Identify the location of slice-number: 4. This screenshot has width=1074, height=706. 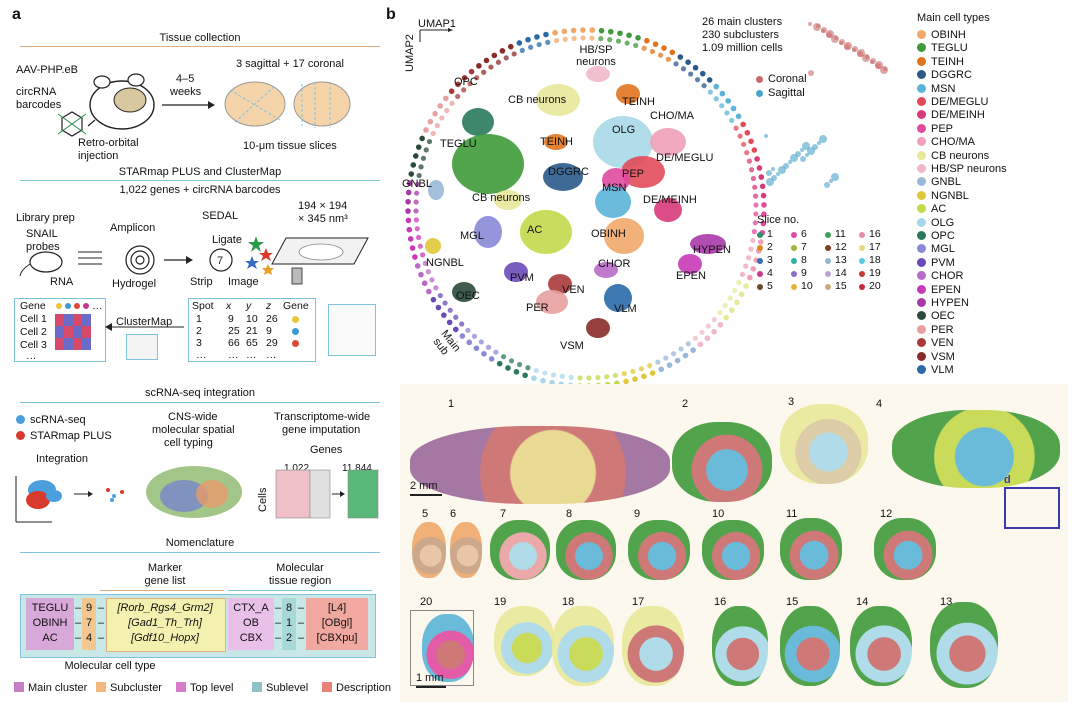
(770, 273).